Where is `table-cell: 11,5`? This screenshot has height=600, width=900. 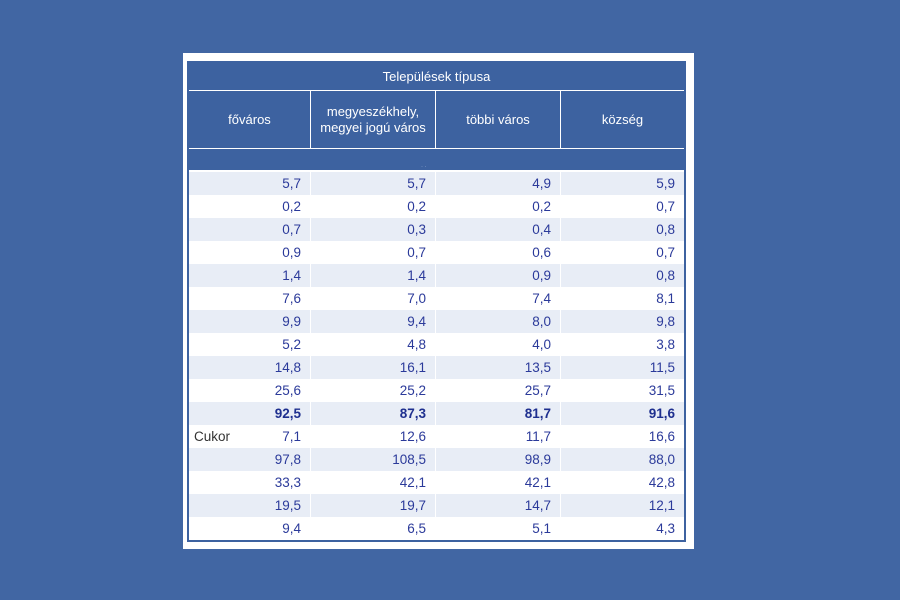
table-cell: 11,5 is located at coordinates (622, 367).